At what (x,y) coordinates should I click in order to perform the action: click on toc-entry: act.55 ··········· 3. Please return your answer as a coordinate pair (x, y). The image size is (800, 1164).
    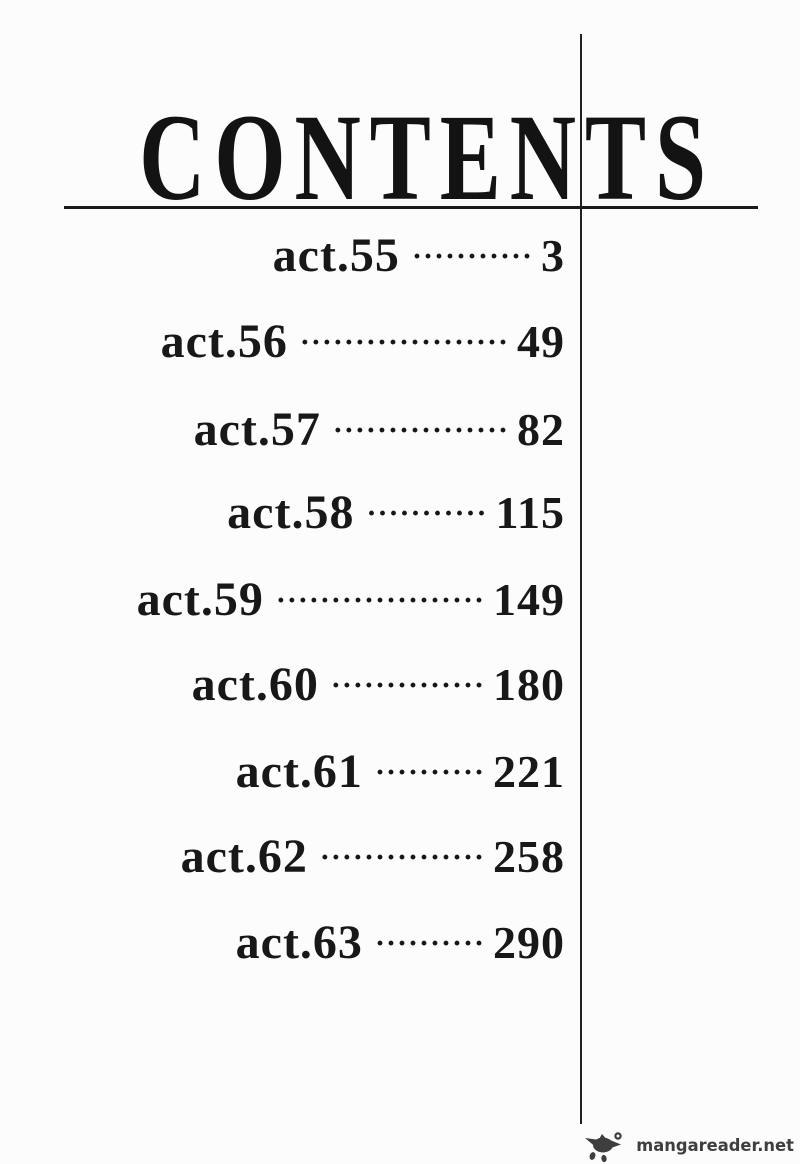
    Looking at the image, I should click on (419, 256).